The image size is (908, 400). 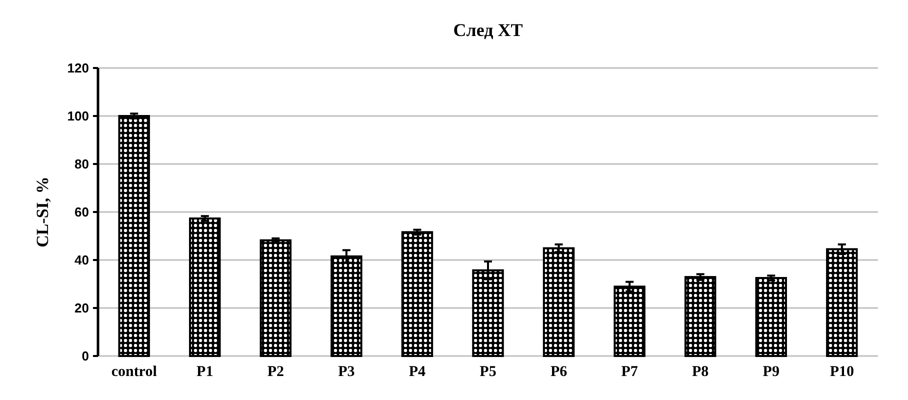 What do you see at coordinates (700, 372) in the screenshot?
I see `x-tick-label: P8` at bounding box center [700, 372].